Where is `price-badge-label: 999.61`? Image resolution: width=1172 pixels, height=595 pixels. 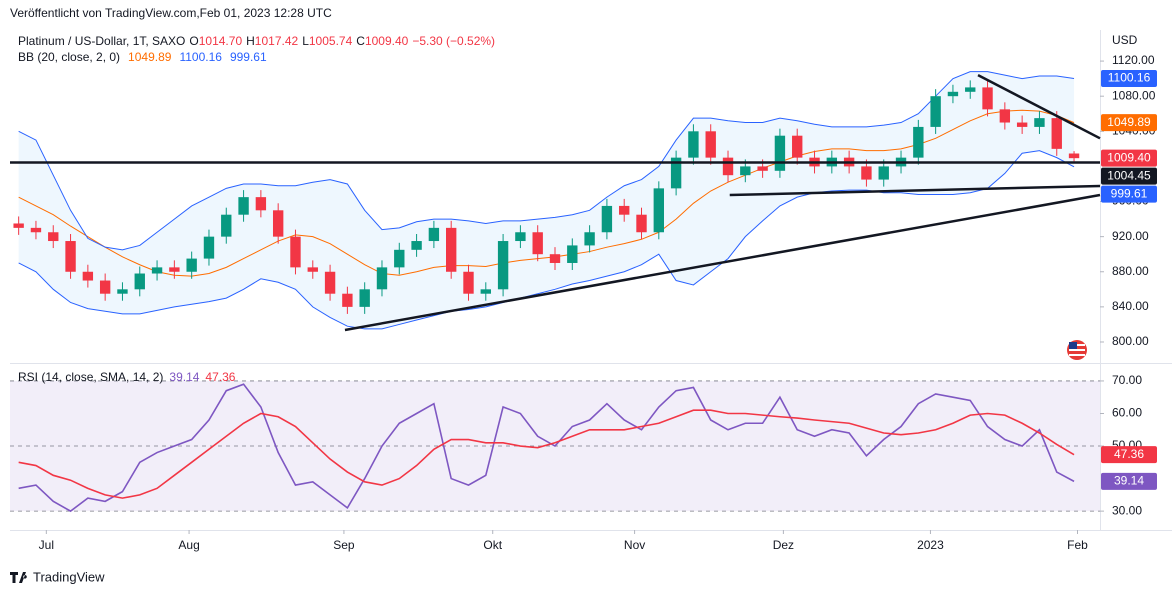
price-badge-label: 999.61 is located at coordinates (1129, 193).